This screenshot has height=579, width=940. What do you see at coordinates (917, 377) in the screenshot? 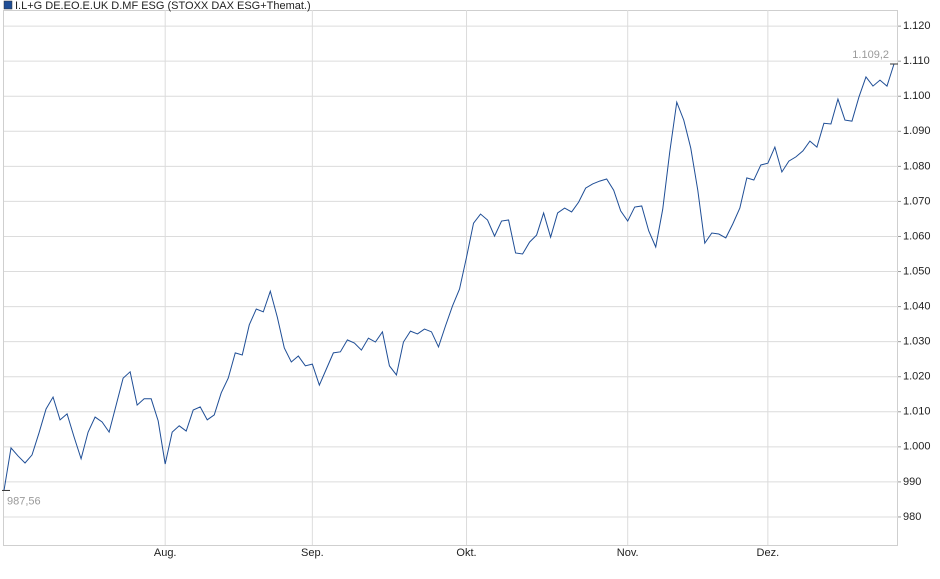
I see `y-tick-label: 1.020` at bounding box center [917, 377].